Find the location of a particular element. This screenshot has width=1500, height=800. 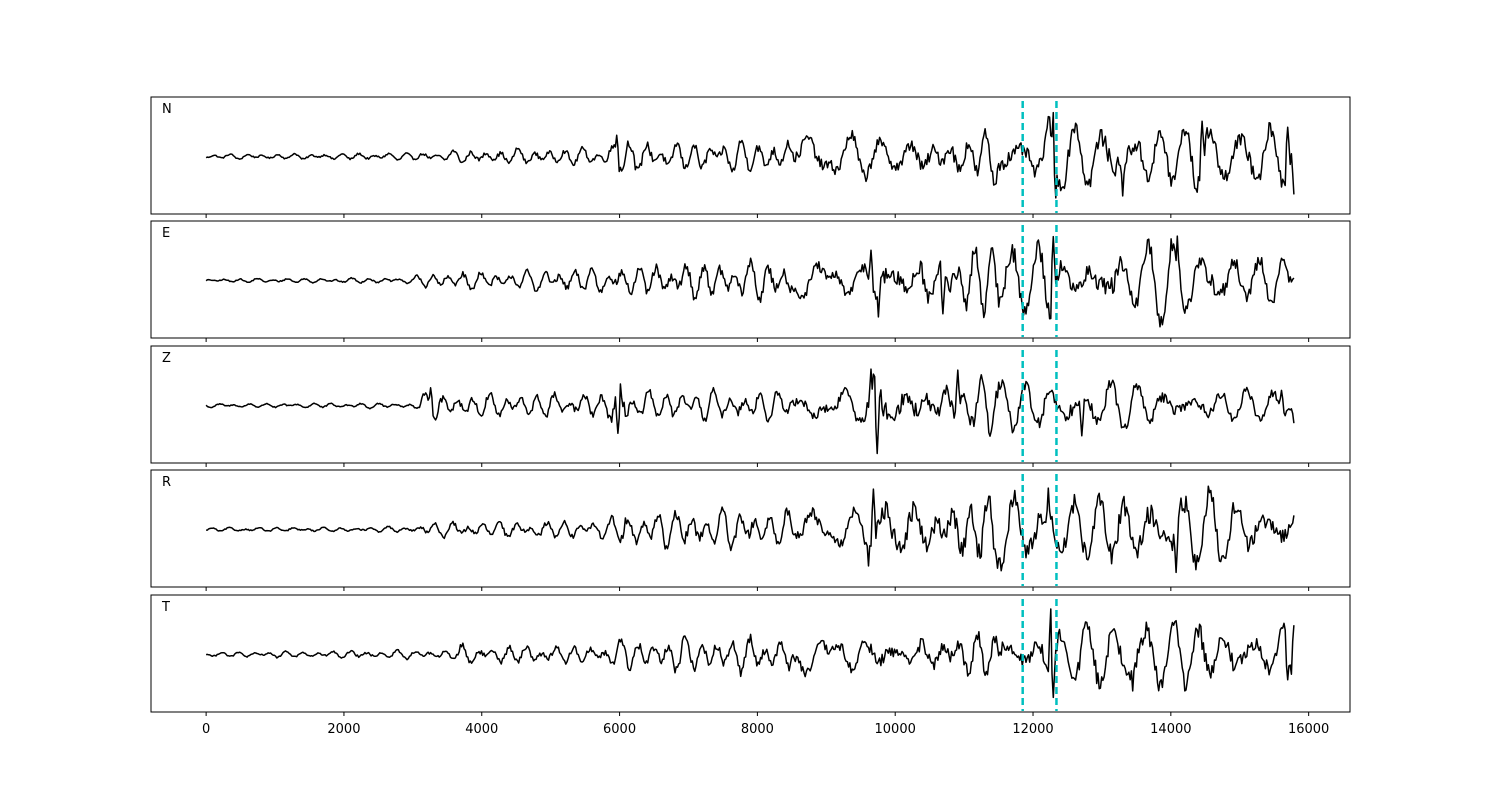

trace-panel-z: Z is located at coordinates (750, 406).